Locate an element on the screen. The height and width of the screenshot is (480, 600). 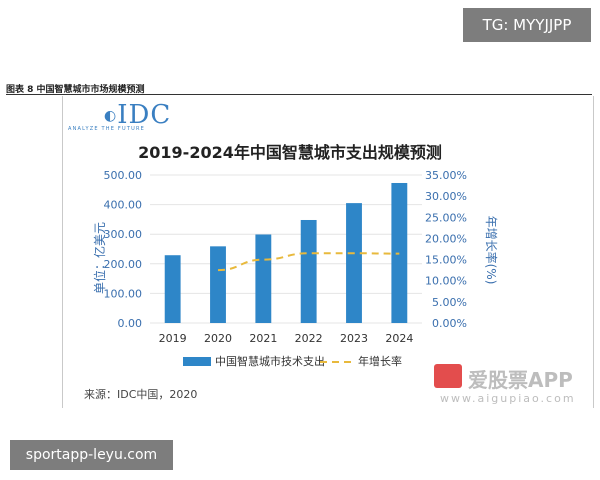
y-tick-label: 0.00 is located at coordinates (130, 323).